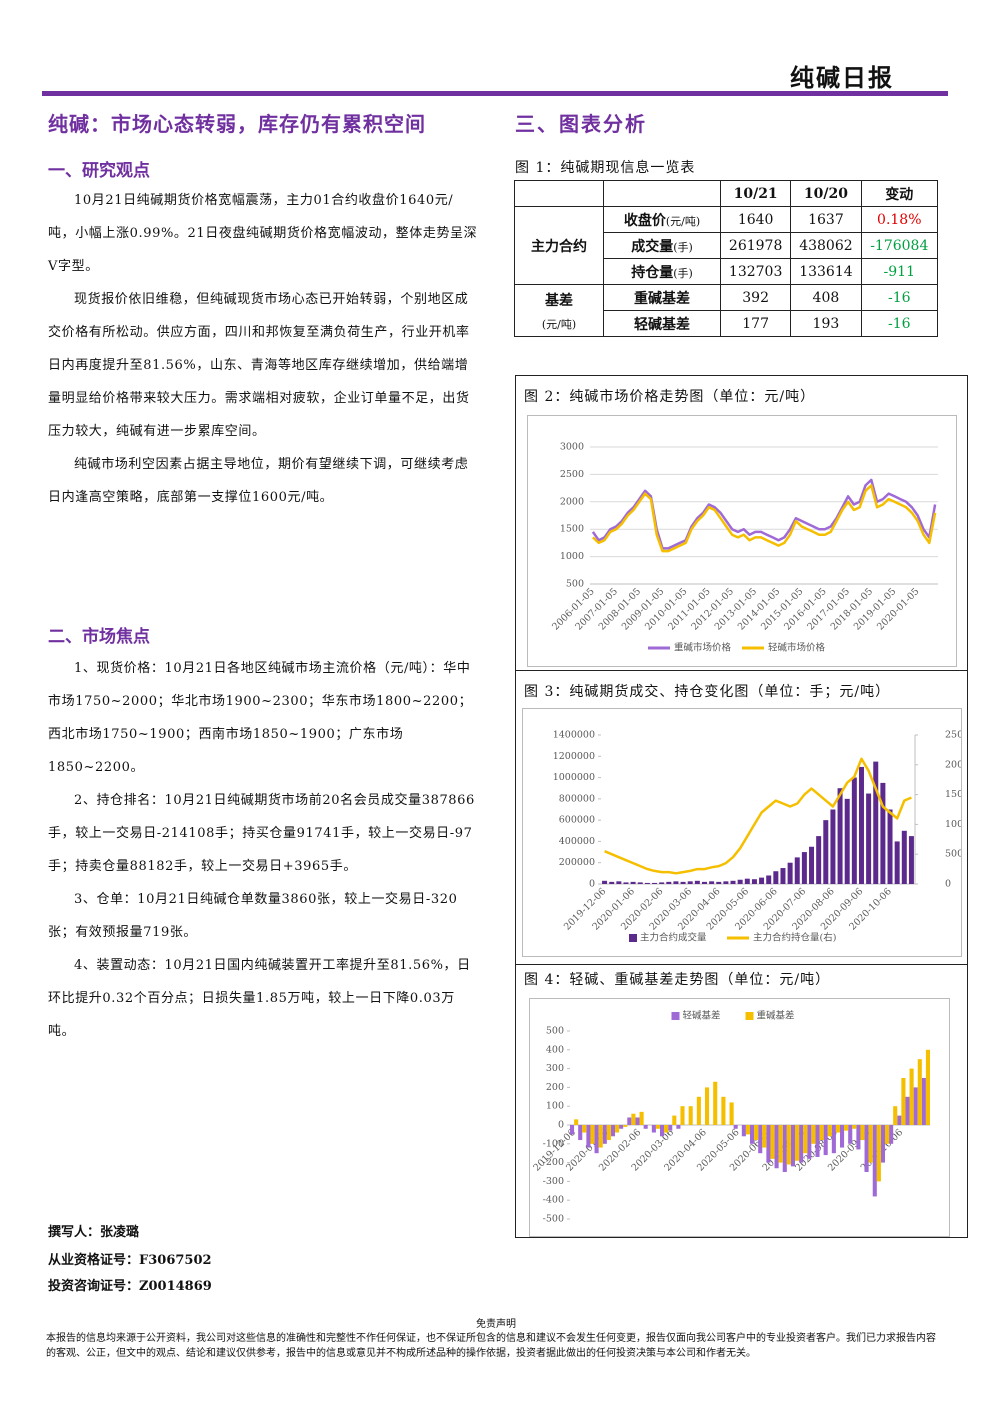 The width and height of the screenshot is (992, 1403). I want to click on cell: -176084, so click(899, 245).